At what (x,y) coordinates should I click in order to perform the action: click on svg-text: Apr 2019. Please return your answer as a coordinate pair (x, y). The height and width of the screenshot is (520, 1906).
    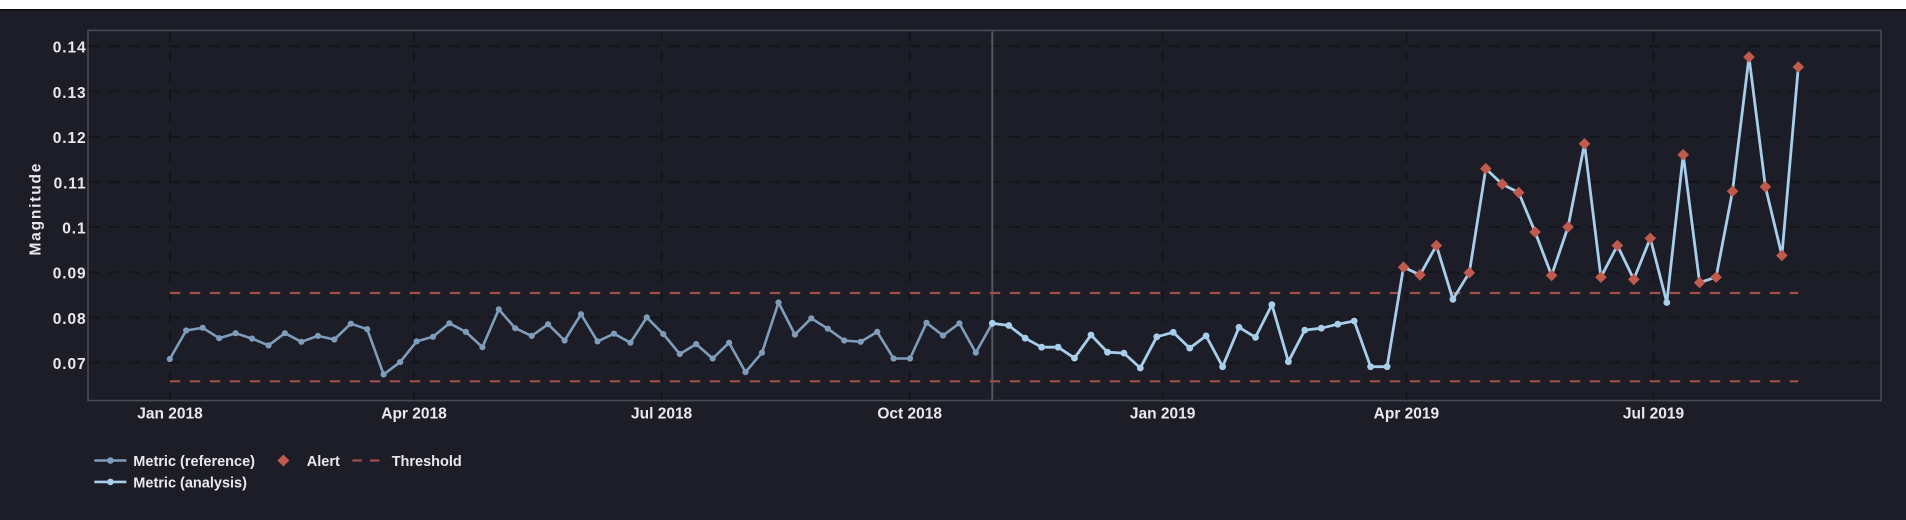
    Looking at the image, I should click on (1407, 413).